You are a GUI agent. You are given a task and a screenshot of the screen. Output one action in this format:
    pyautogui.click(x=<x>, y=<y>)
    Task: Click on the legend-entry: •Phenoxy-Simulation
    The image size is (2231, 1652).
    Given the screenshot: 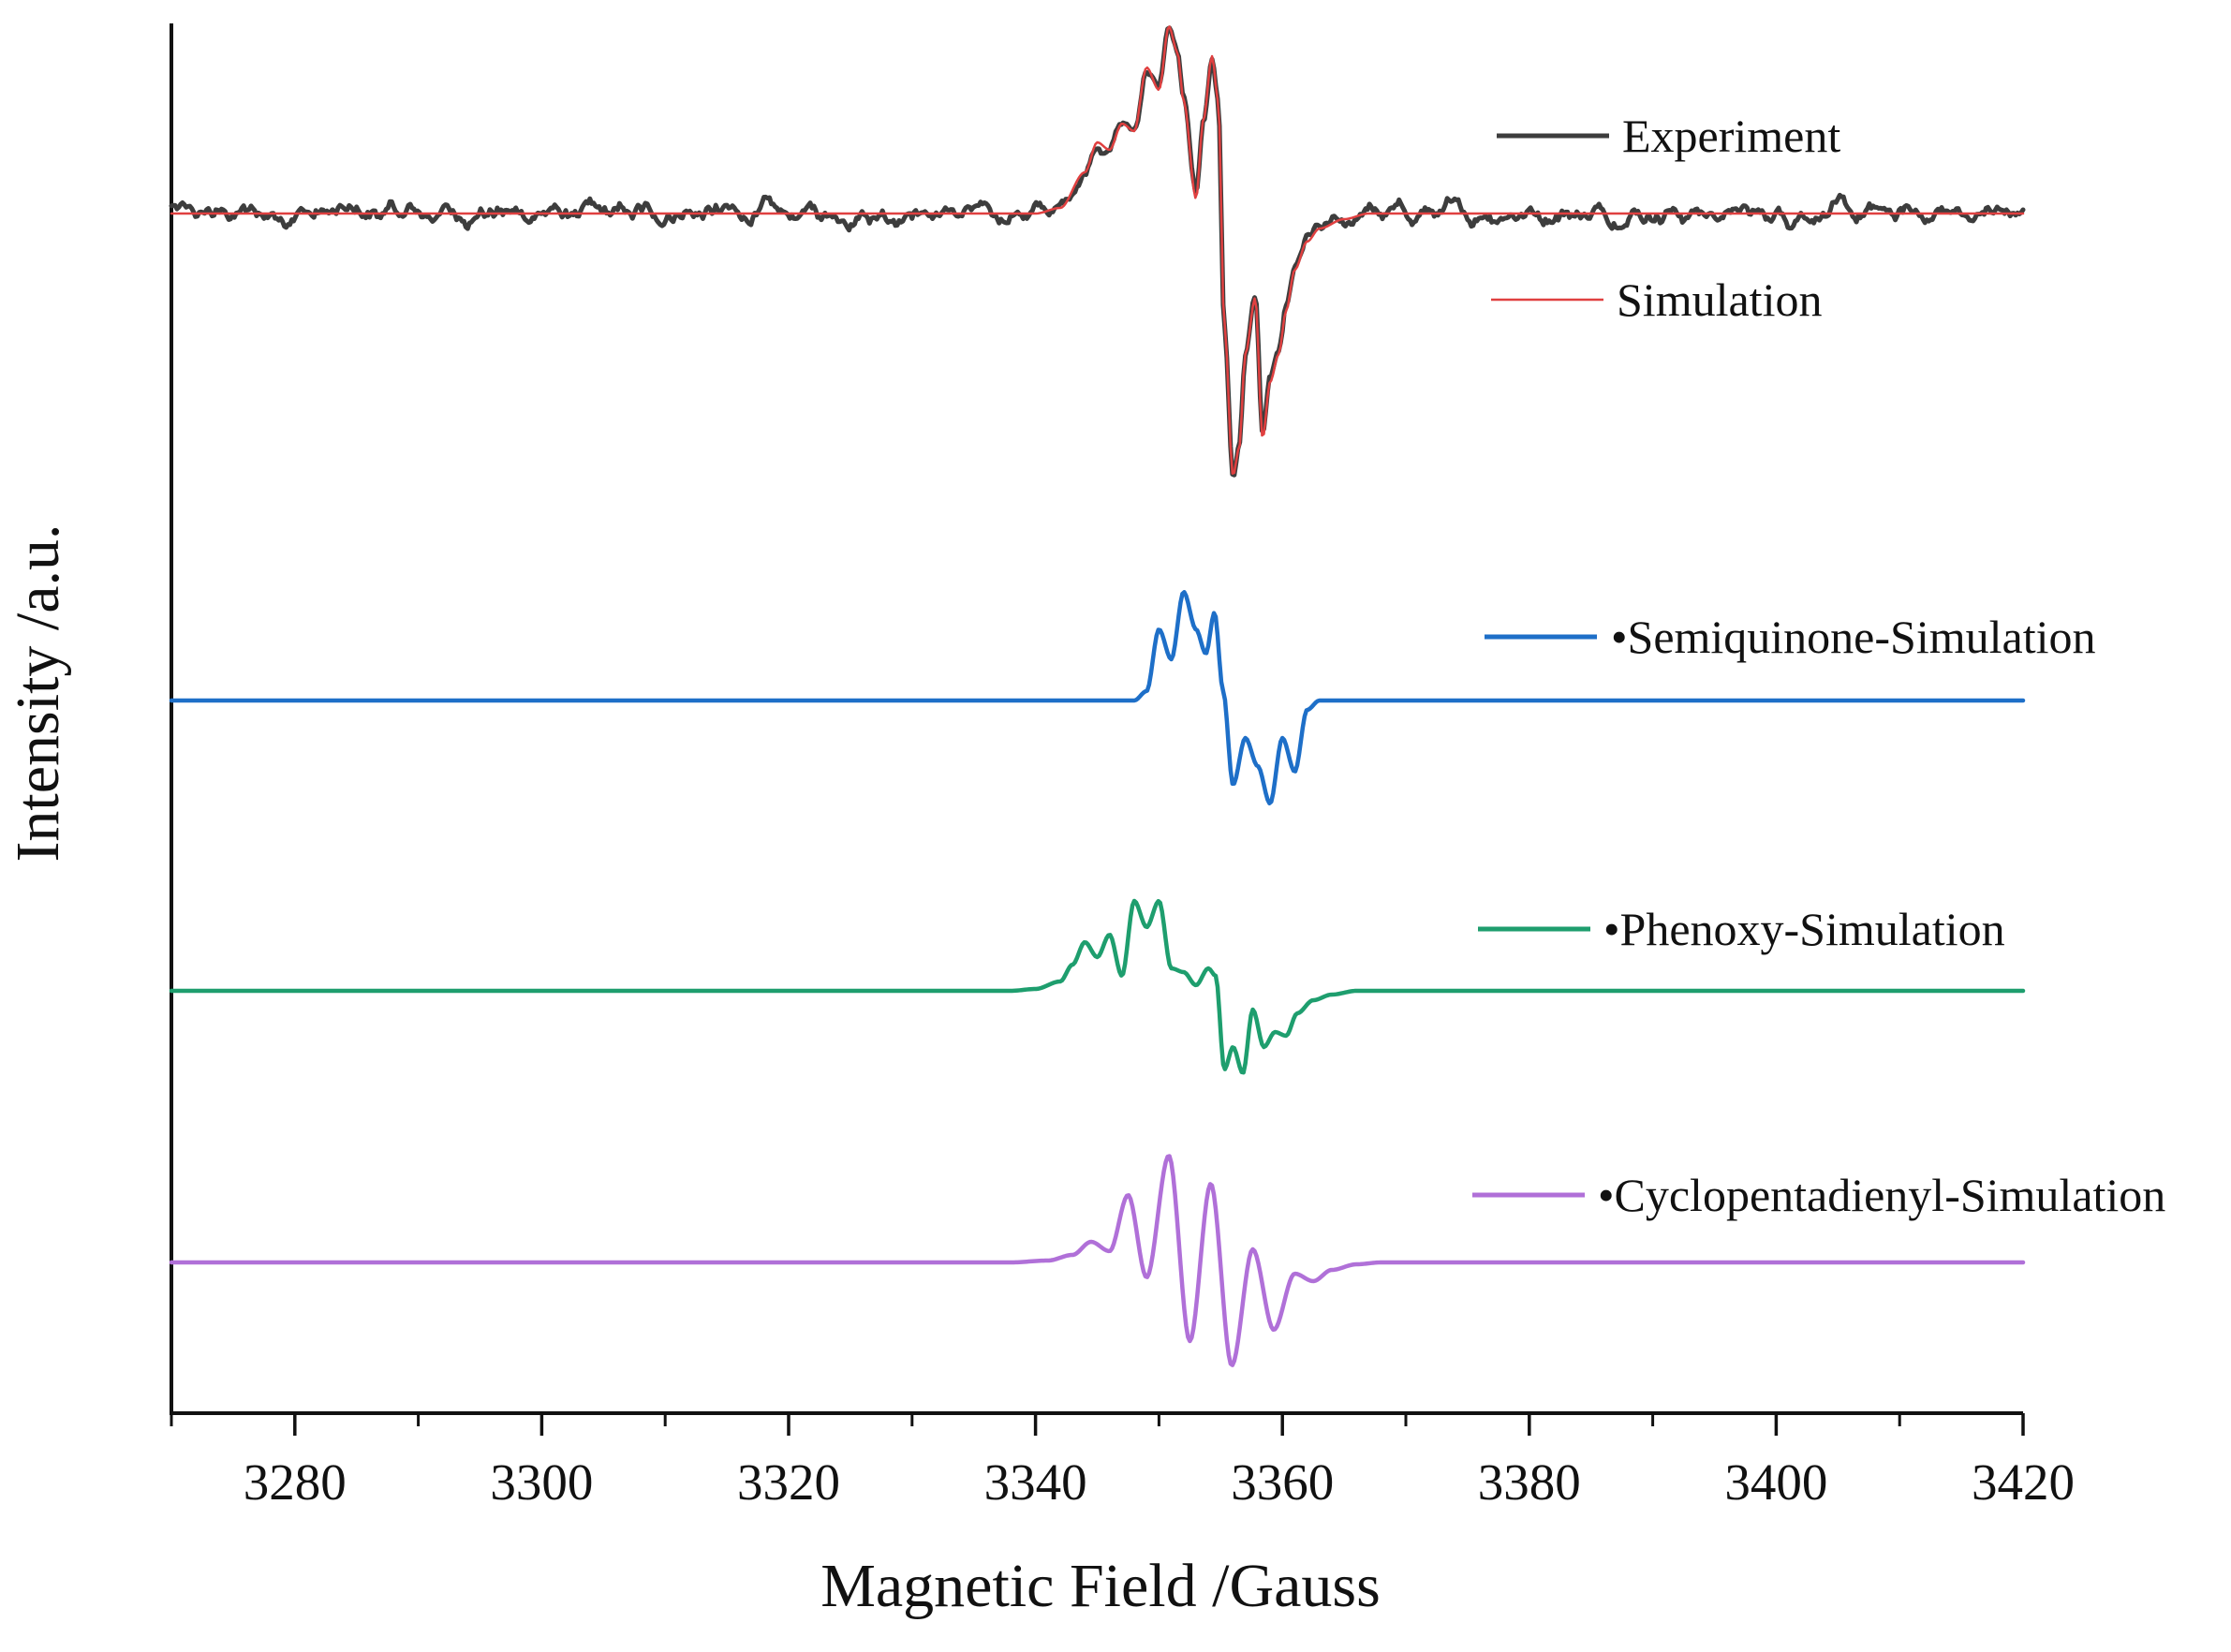 What is the action you would take?
    pyautogui.click(x=1741, y=929)
    